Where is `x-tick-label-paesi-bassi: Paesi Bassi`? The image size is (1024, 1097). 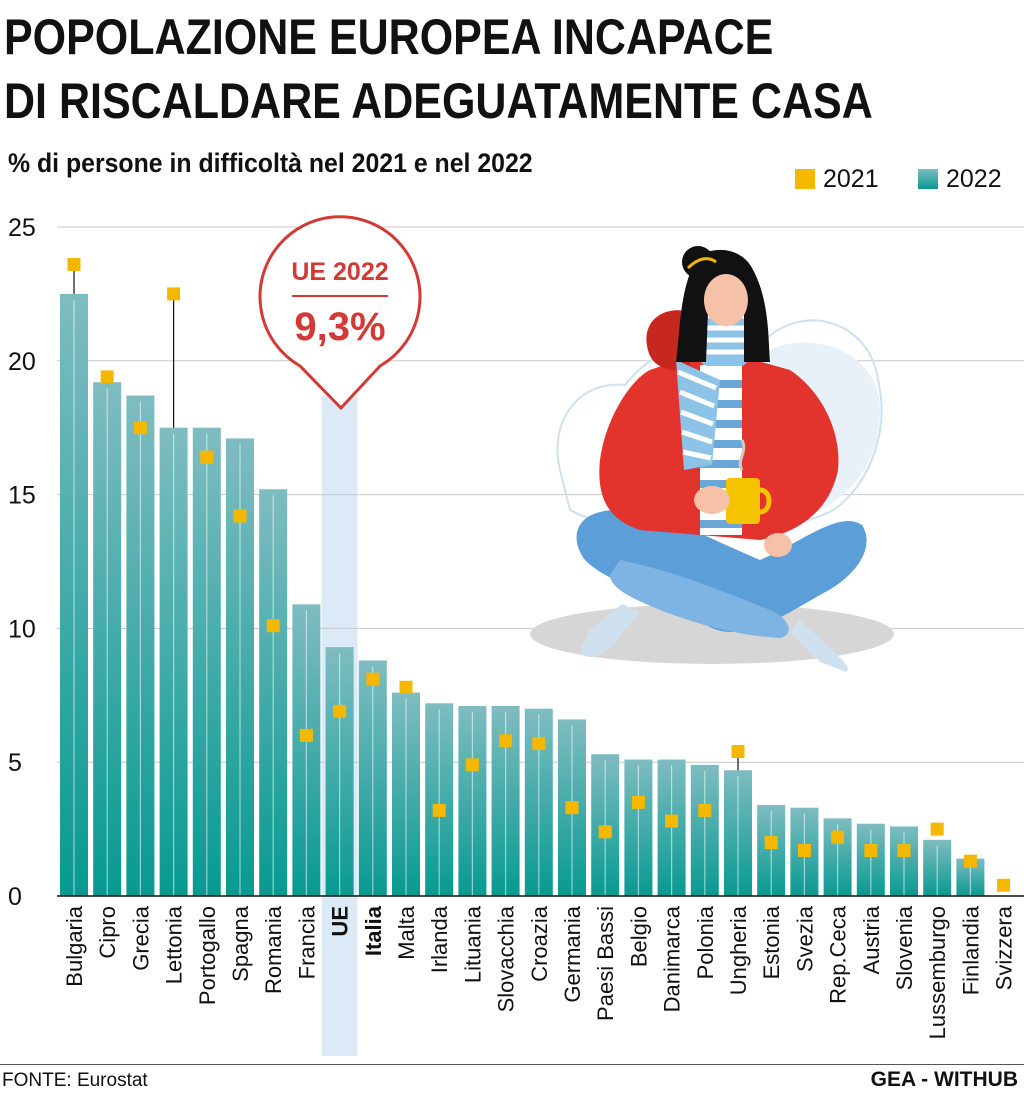
x-tick-label-paesi-bassi: Paesi Bassi is located at coordinates (605, 963).